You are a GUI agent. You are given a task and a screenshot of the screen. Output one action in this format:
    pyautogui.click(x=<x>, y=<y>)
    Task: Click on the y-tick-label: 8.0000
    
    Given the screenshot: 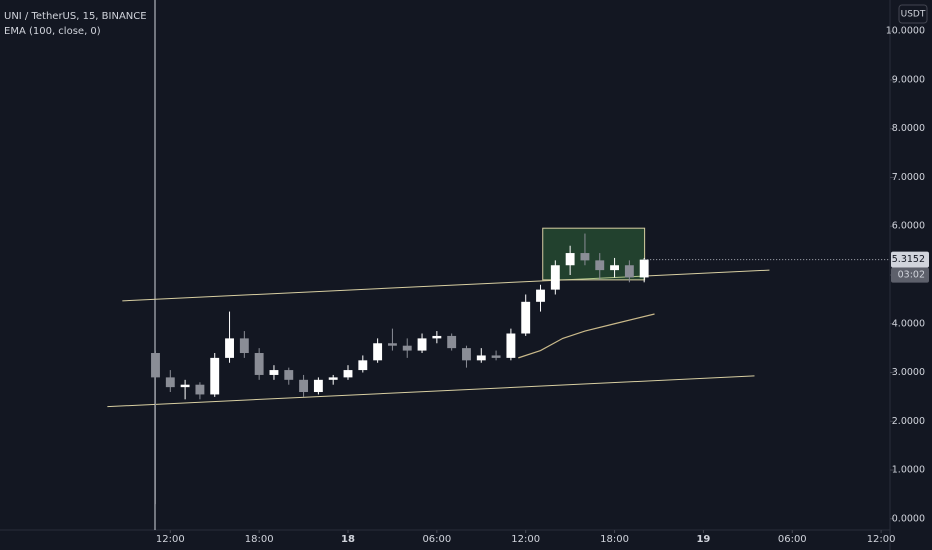 What is the action you would take?
    pyautogui.click(x=908, y=128)
    